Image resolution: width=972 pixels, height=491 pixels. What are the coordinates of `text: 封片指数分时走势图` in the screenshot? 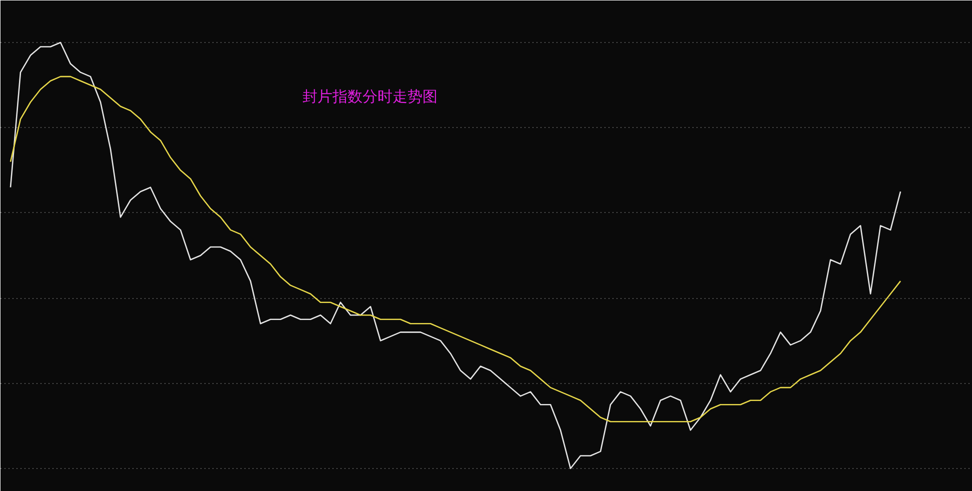 It's located at (370, 97).